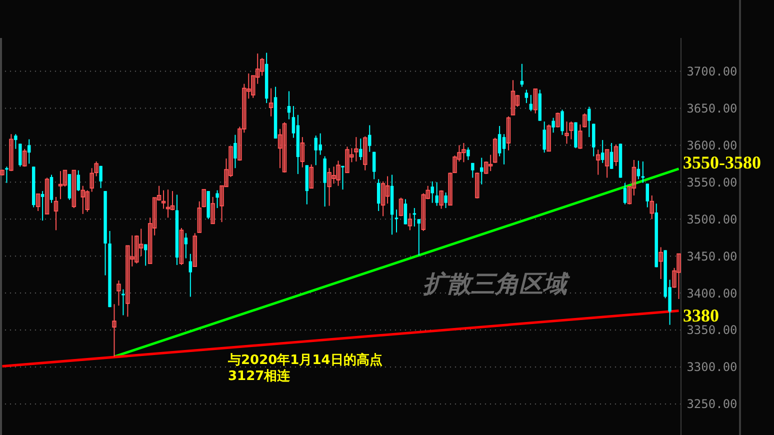 The image size is (774, 435). Describe the element at coordinates (712, 182) in the screenshot. I see `y-tick-label: 3550.00` at that location.